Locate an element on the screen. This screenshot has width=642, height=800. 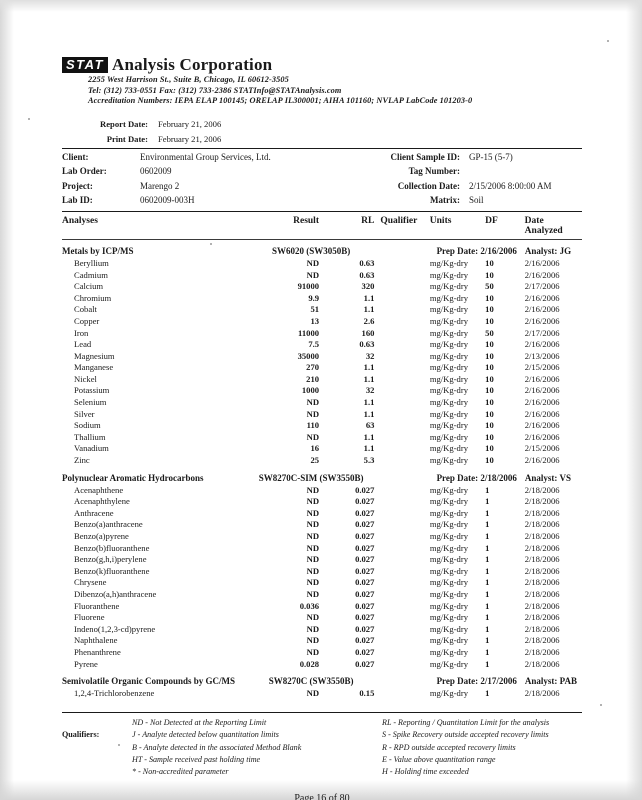
qualifier-definition: HT - Sample received past holding time is located at coordinates (196, 759).